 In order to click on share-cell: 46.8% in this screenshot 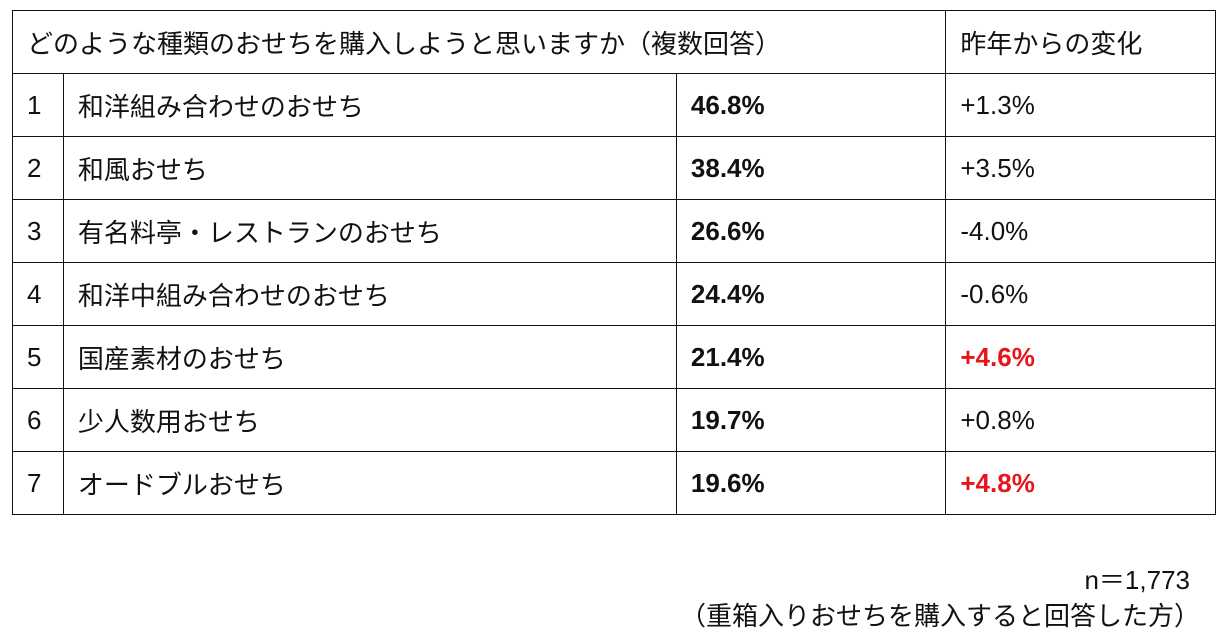, I will do `click(811, 105)`.